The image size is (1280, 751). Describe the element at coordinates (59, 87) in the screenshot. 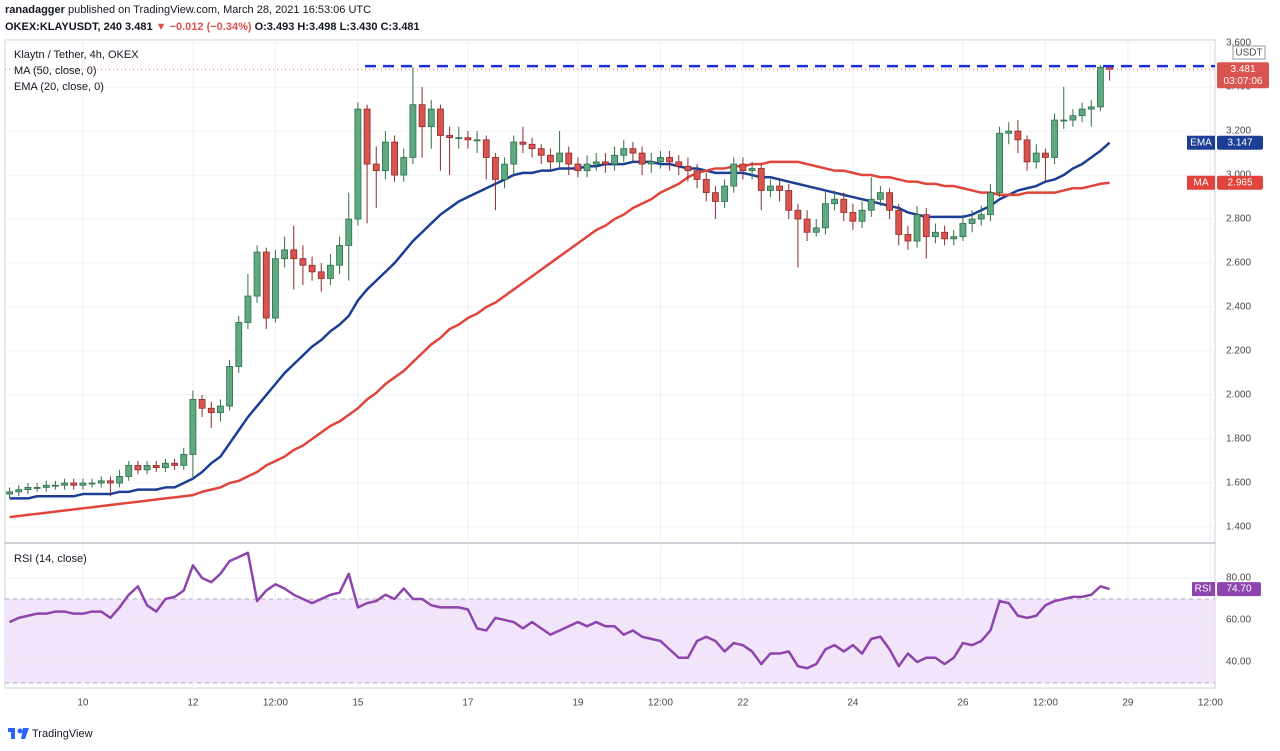

I see `legend-ema: EMA (20, close, 0)` at that location.